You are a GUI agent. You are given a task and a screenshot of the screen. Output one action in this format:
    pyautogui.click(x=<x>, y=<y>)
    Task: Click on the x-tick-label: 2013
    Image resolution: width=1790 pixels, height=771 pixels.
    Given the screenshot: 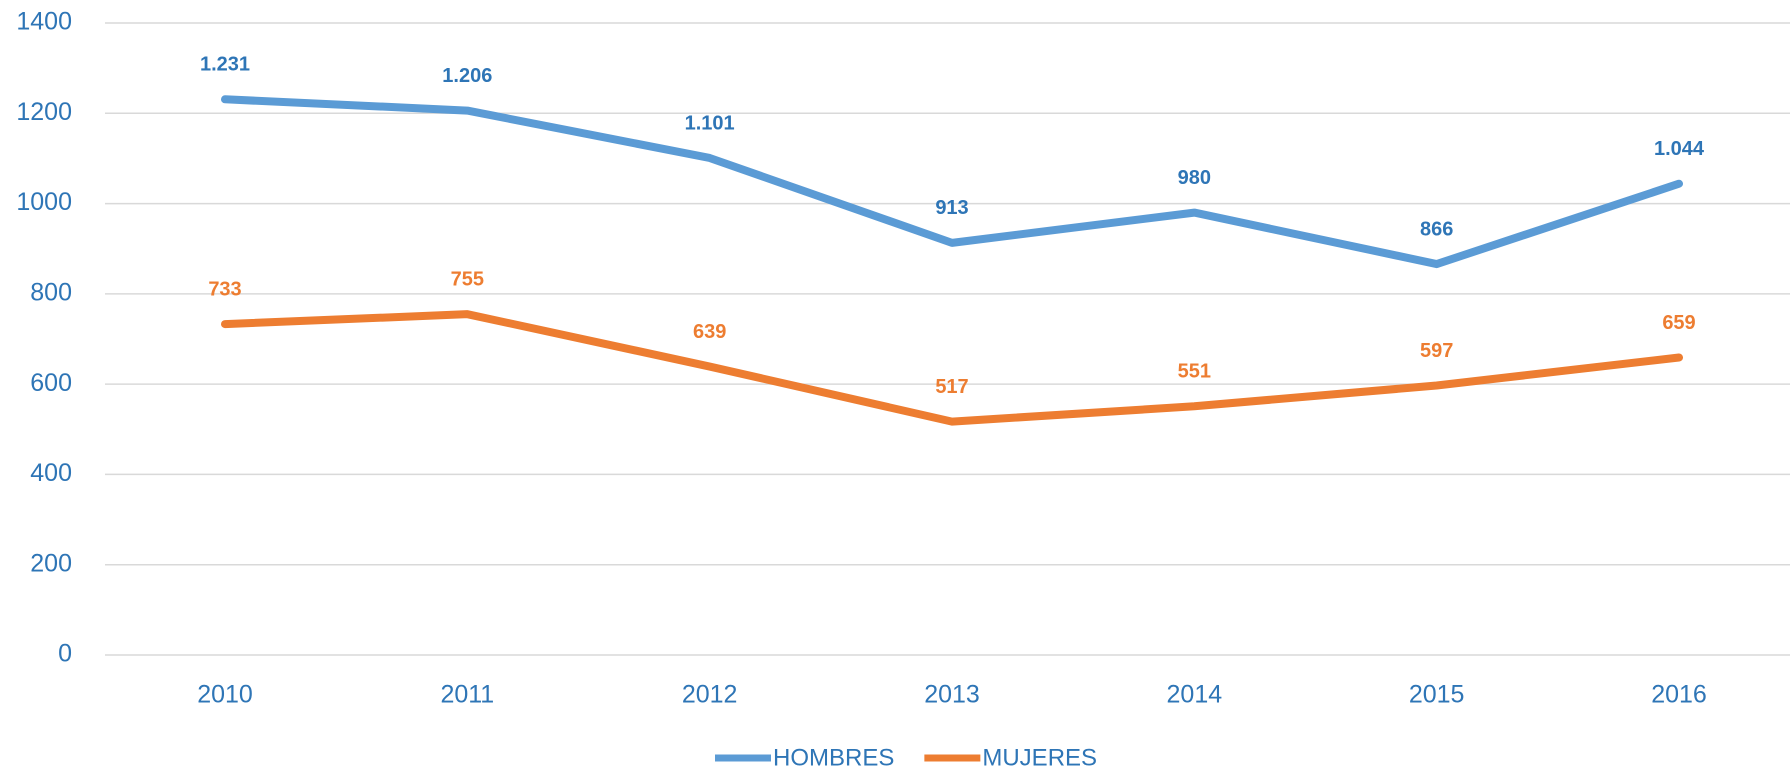 What is the action you would take?
    pyautogui.click(x=952, y=695)
    